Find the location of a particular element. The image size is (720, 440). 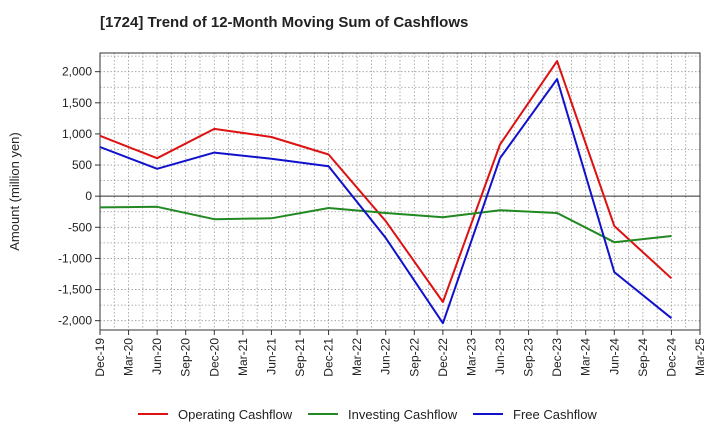

x-tick-label: Dec-20 is located at coordinates (214, 357).